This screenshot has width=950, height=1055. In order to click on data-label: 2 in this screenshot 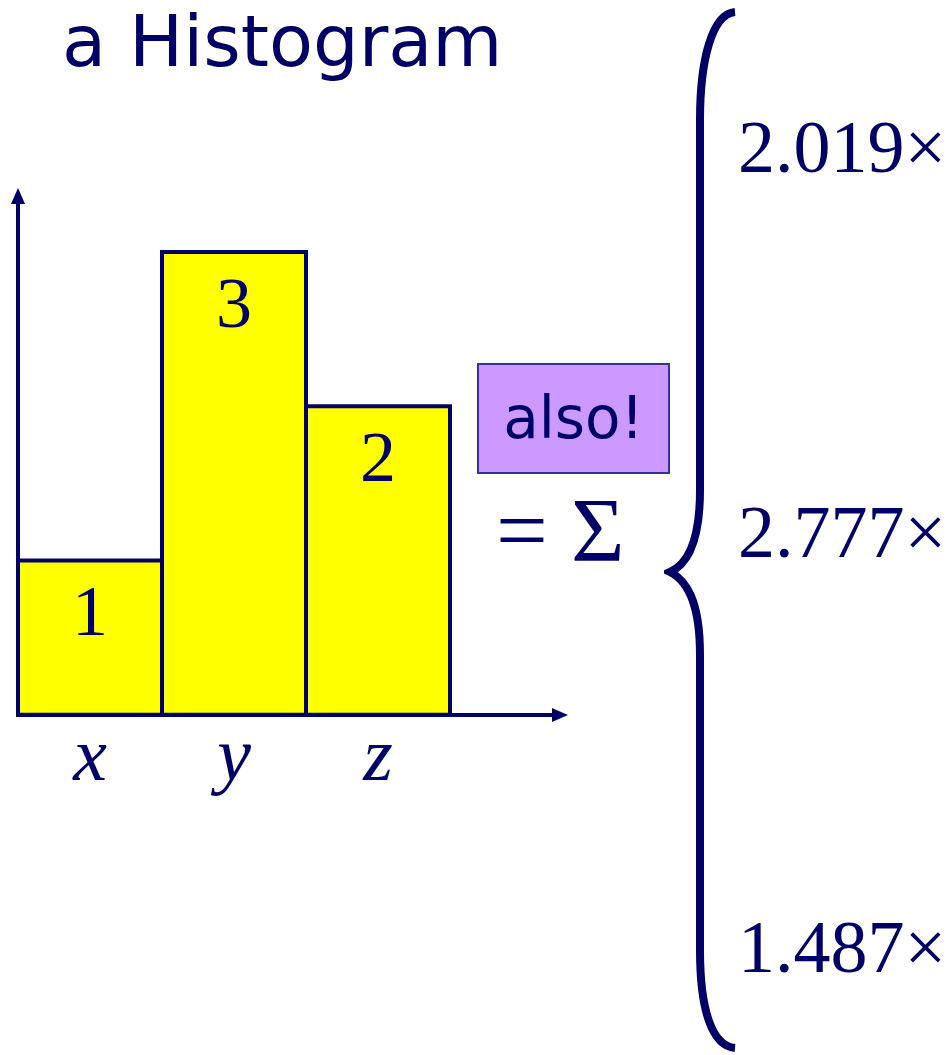, I will do `click(378, 457)`.